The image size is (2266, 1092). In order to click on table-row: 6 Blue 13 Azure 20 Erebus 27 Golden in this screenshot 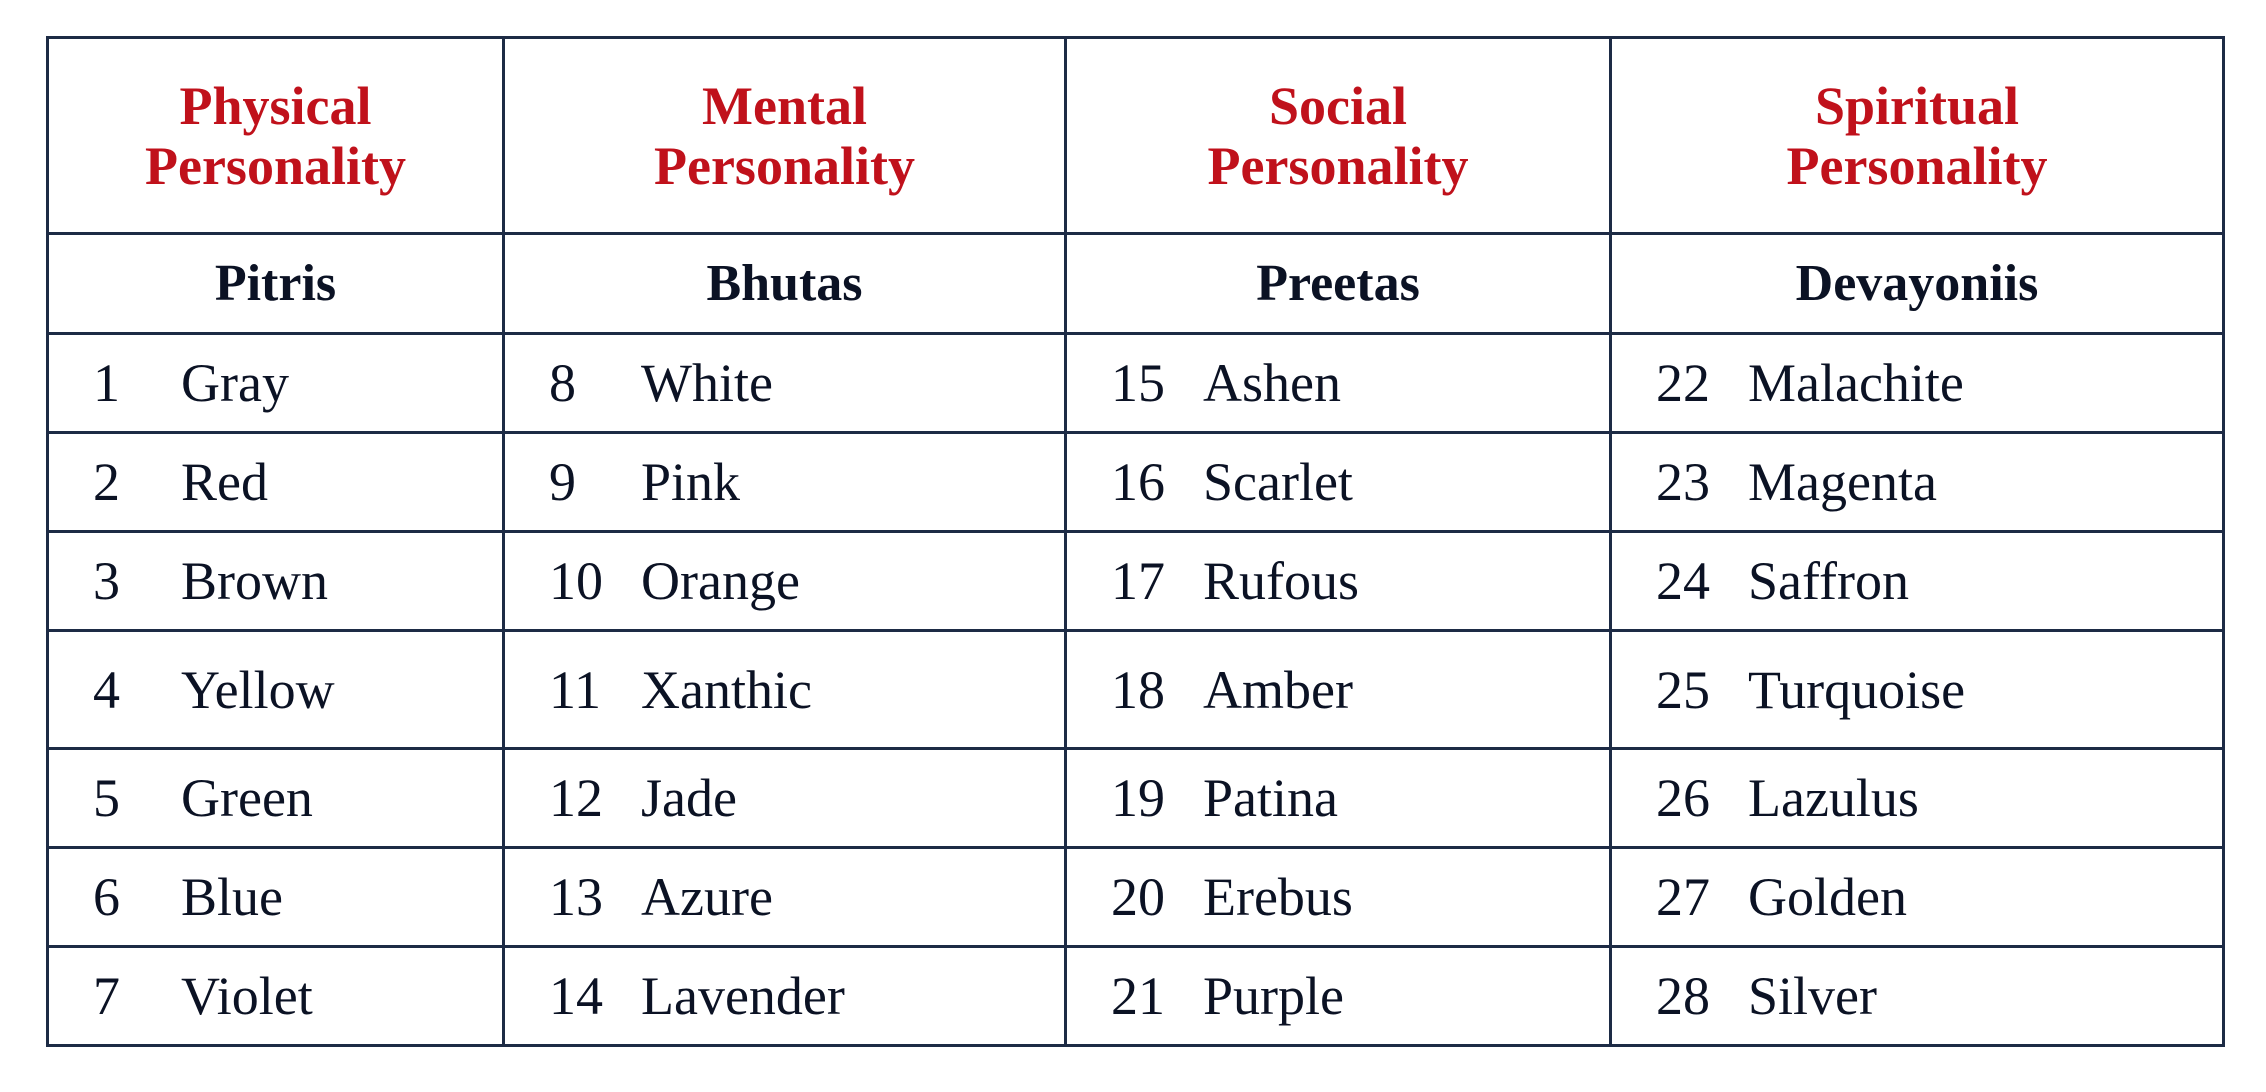, I will do `click(1135, 897)`.